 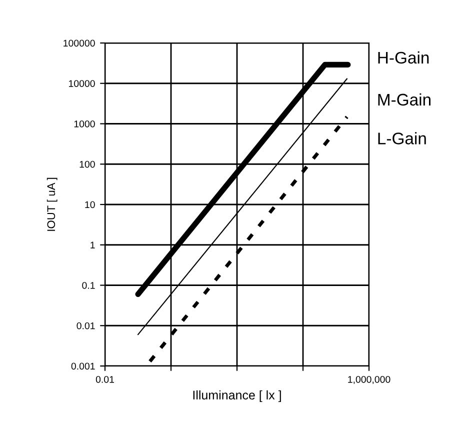 What do you see at coordinates (88, 285) in the screenshot?
I see `y-tick-label: 0.1` at bounding box center [88, 285].